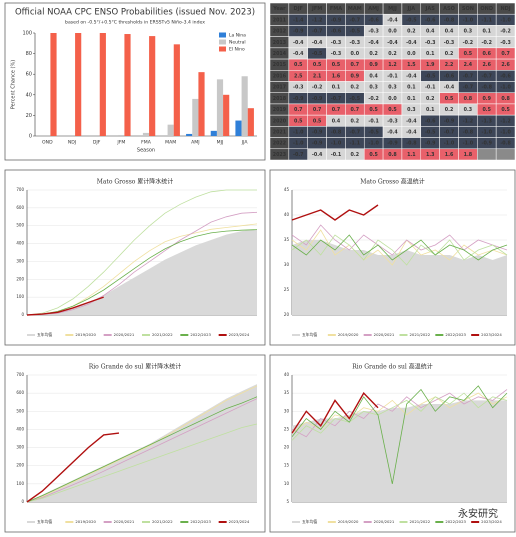 This screenshot has width=516, height=537. What do you see at coordinates (279, 65) in the screenshot?
I see `table-cell-text: 2015` at bounding box center [279, 65].